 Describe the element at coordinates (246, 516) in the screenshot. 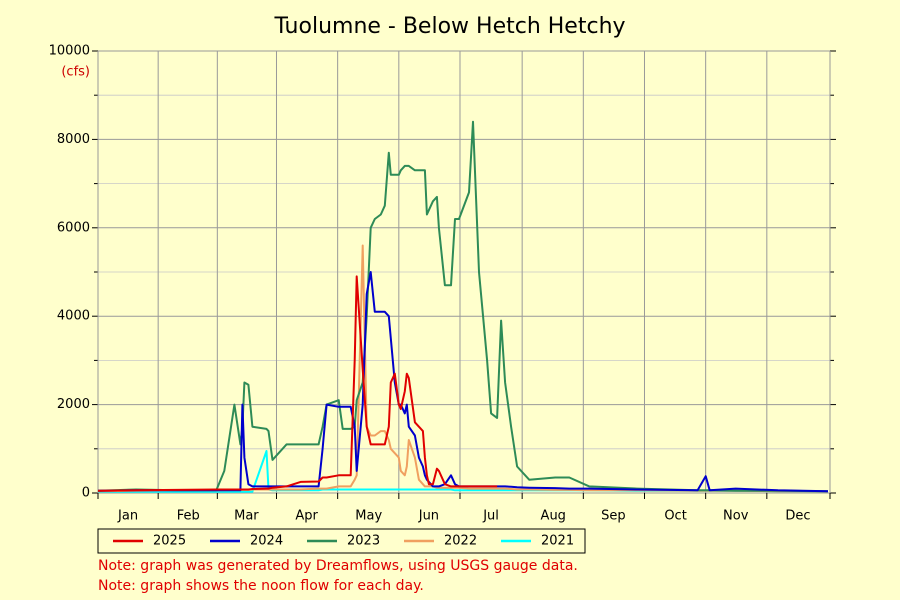

I see `x-tick-label: Mar` at that location.